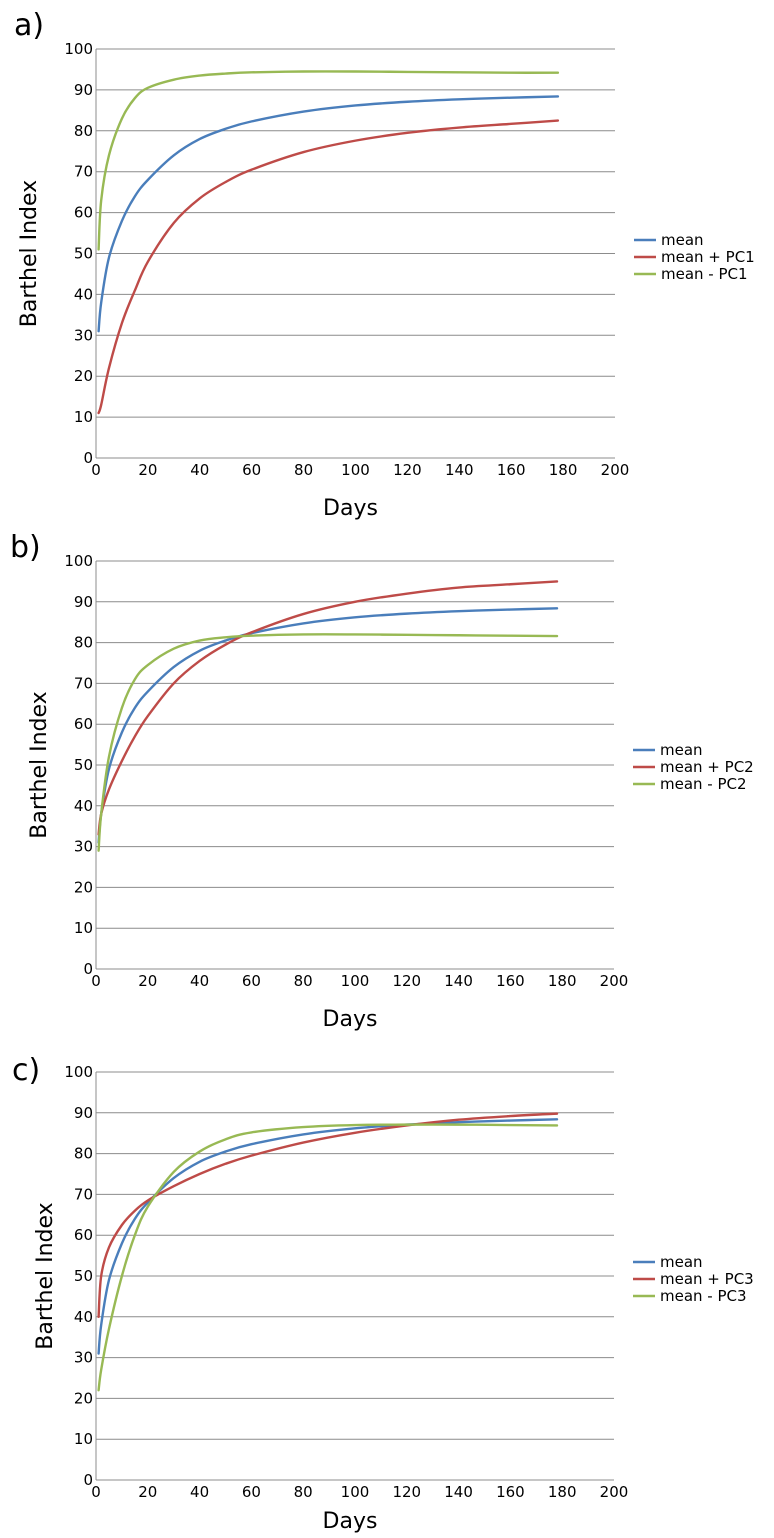  What do you see at coordinates (29, 25) in the screenshot?
I see `panel-label: a)` at bounding box center [29, 25].